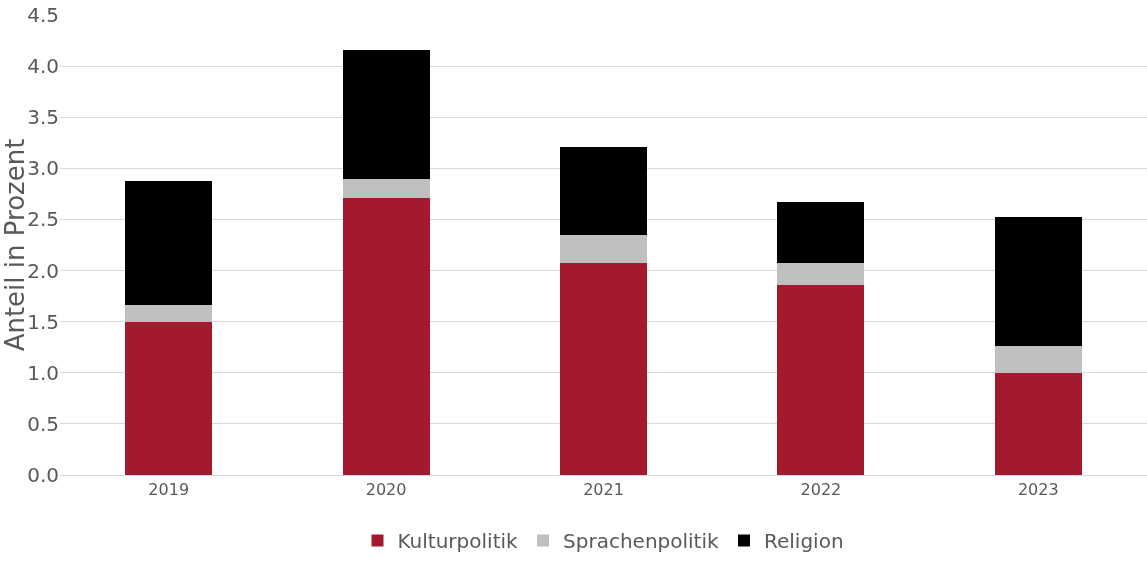 The height and width of the screenshot is (565, 1147). I want to click on x-tick-label: 2020, so click(386, 490).